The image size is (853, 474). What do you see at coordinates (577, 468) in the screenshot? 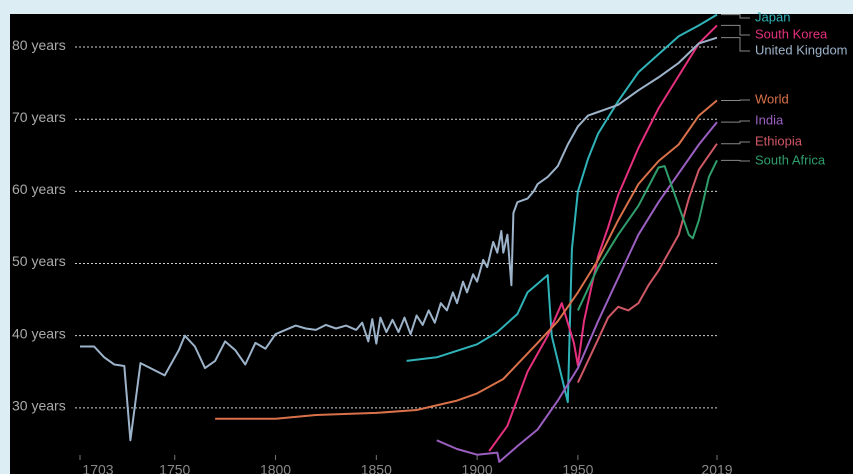
I see `x-tick-label: 1950` at bounding box center [577, 468].